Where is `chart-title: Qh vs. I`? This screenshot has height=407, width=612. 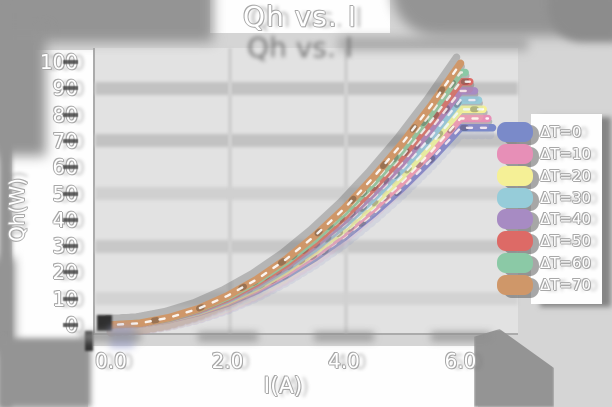
chart-title: Qh vs. I is located at coordinates (300, 16).